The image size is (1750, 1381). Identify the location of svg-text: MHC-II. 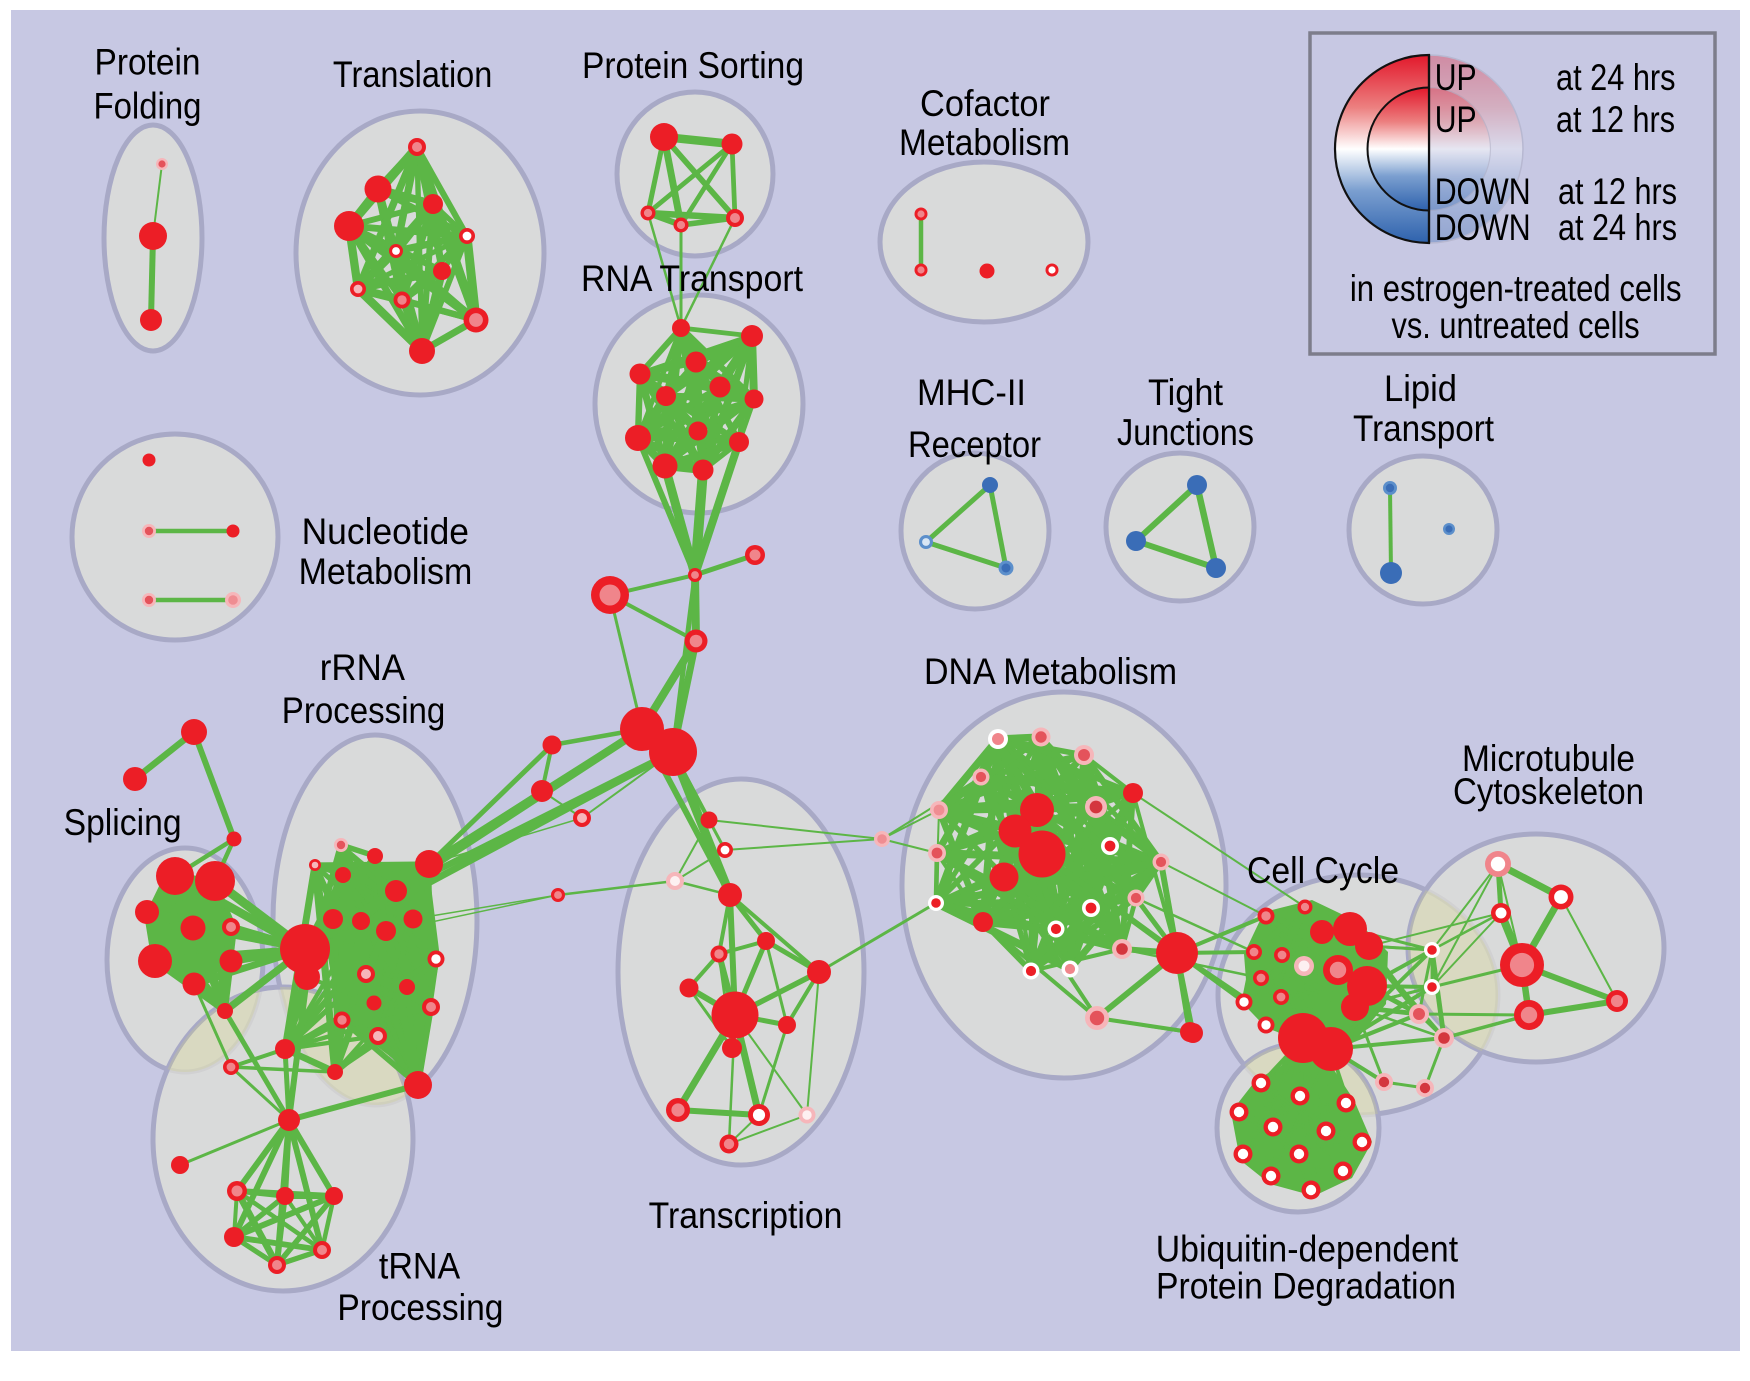
(971, 392).